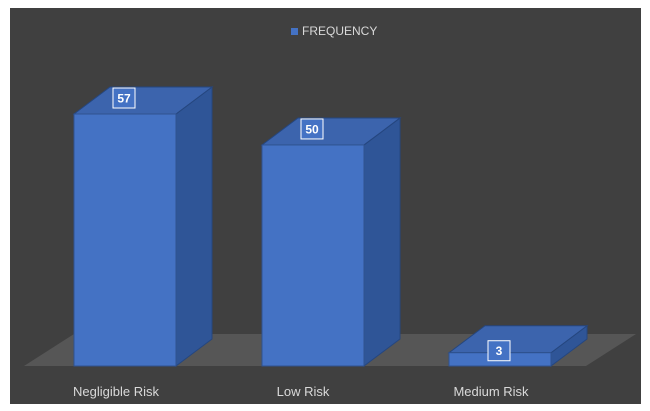 The height and width of the screenshot is (411, 650). I want to click on data-label-1: 57, so click(124, 98).